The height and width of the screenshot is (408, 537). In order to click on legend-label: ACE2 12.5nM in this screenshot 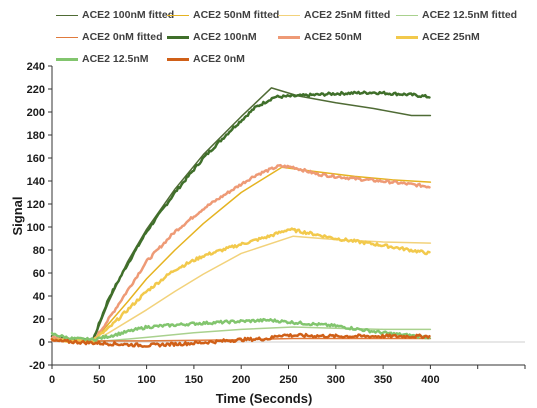, I will do `click(115, 59)`.